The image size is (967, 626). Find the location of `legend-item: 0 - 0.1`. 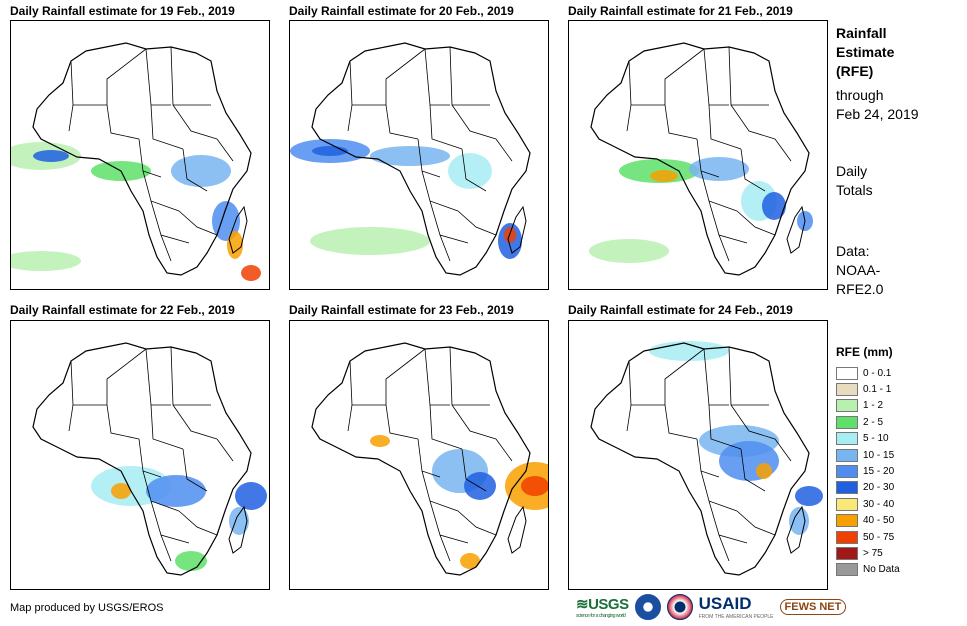

legend-item: 0 - 0.1 is located at coordinates (868, 373).